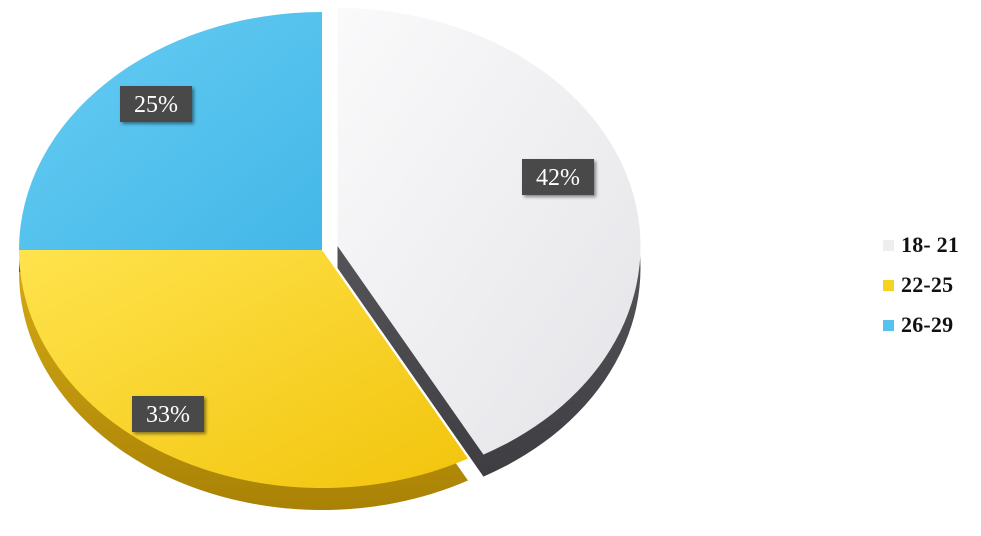 Image resolution: width=981 pixels, height=536 pixels. I want to click on legend-item-22-25: 22-25, so click(932, 285).